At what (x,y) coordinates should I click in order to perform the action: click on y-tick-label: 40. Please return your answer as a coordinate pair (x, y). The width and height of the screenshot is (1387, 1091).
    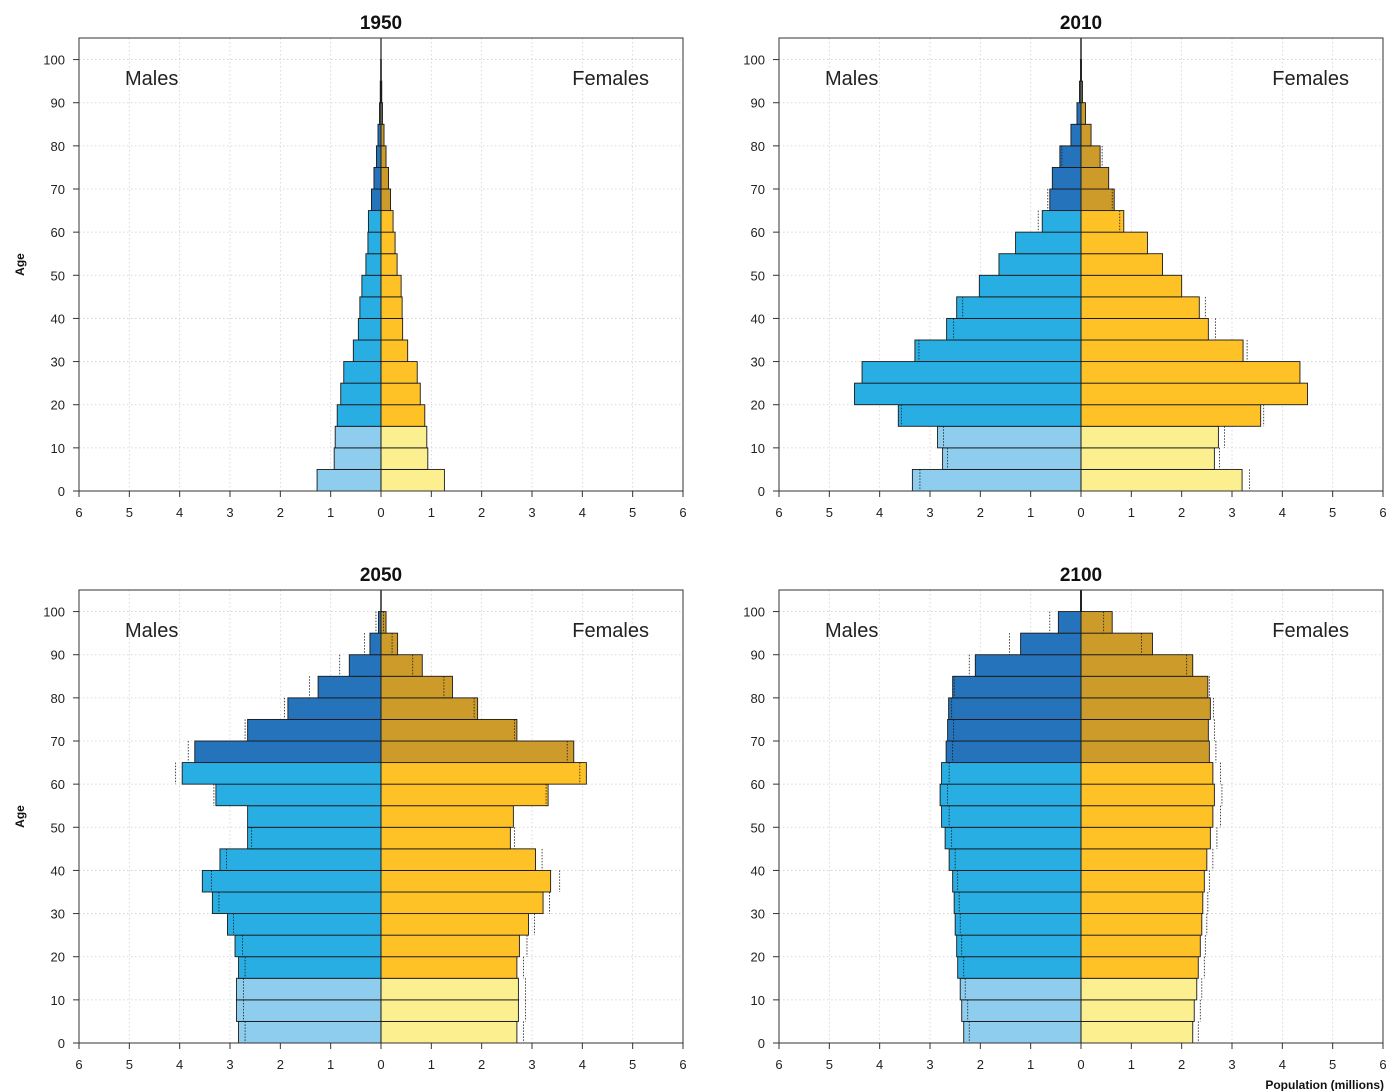
    Looking at the image, I should click on (758, 318).